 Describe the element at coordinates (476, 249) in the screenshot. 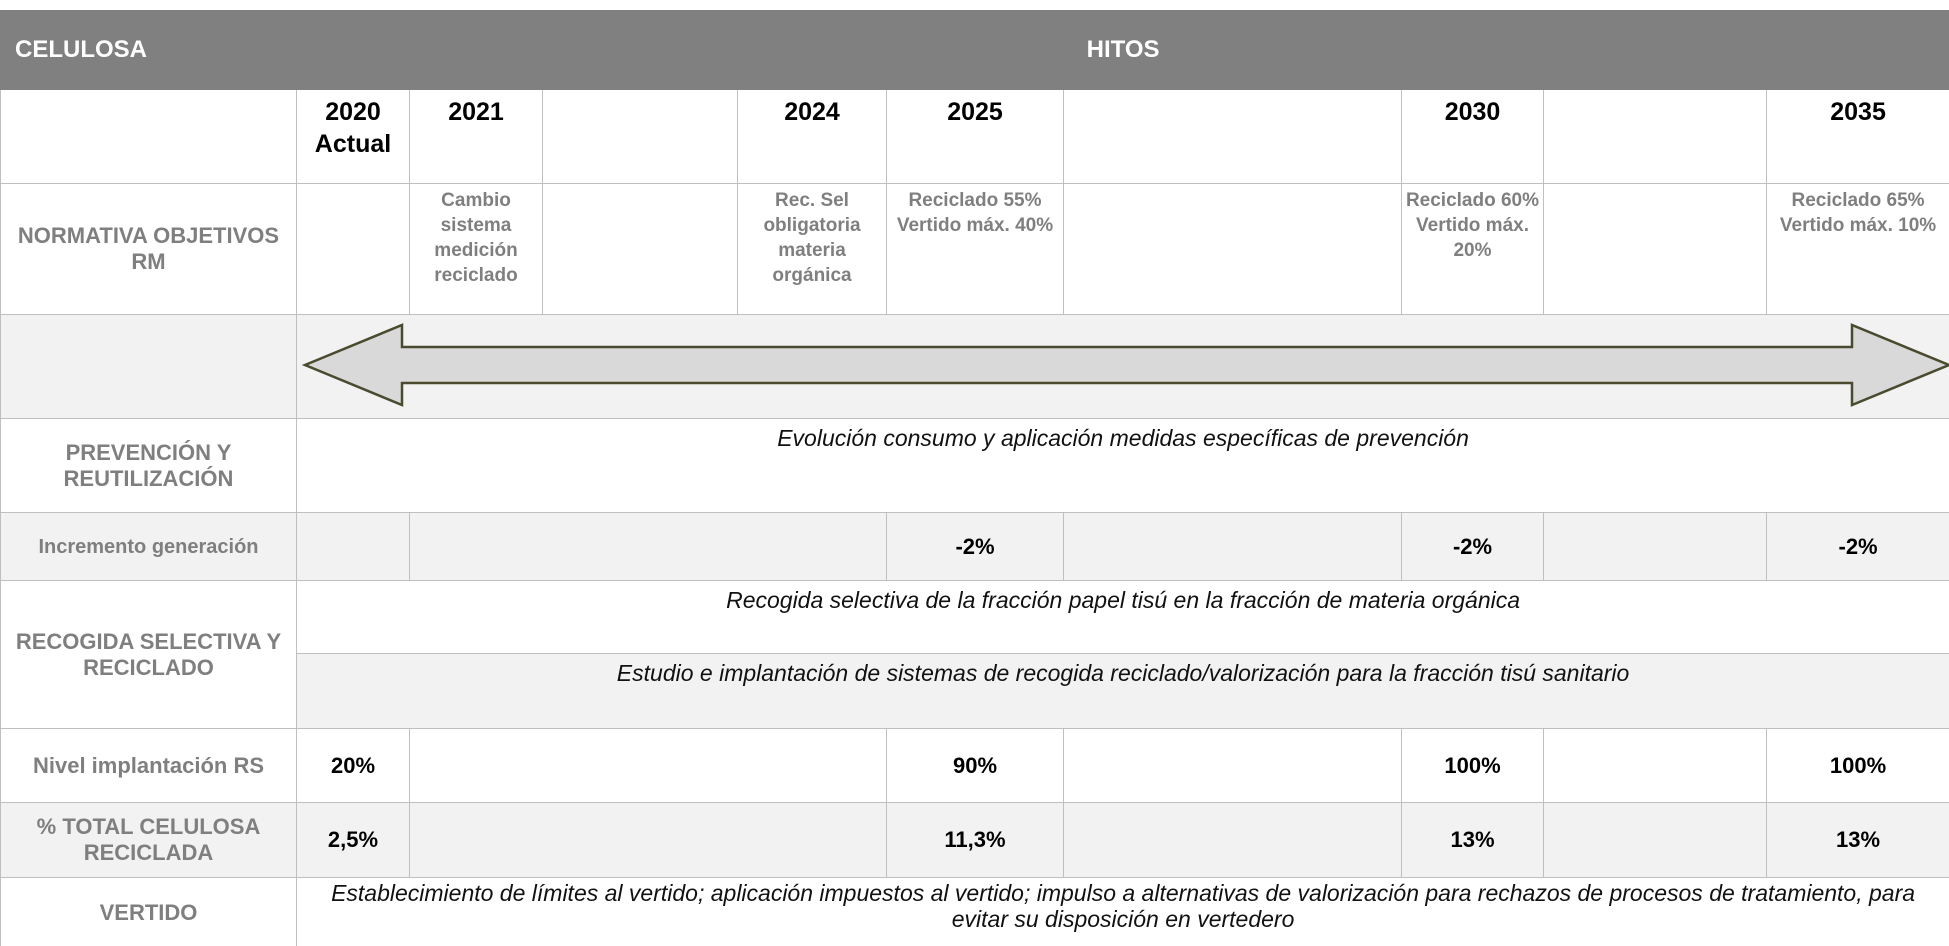

I see `cell: Cambio sistema medición reciclado` at that location.